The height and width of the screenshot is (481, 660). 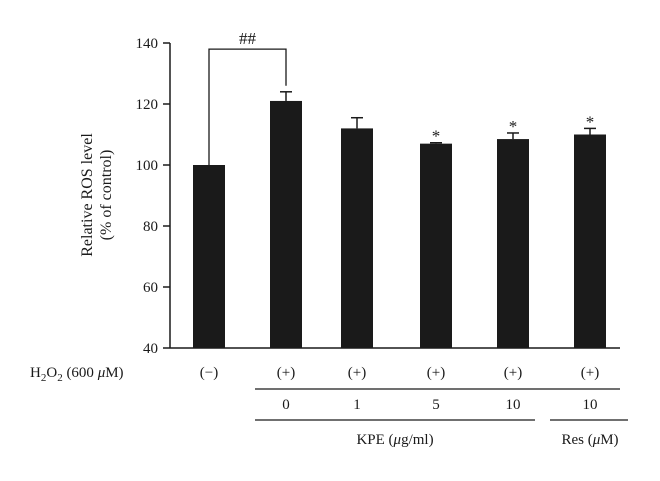 What do you see at coordinates (87, 195) in the screenshot?
I see `y-axis-title-line1: Relative ROS level` at bounding box center [87, 195].